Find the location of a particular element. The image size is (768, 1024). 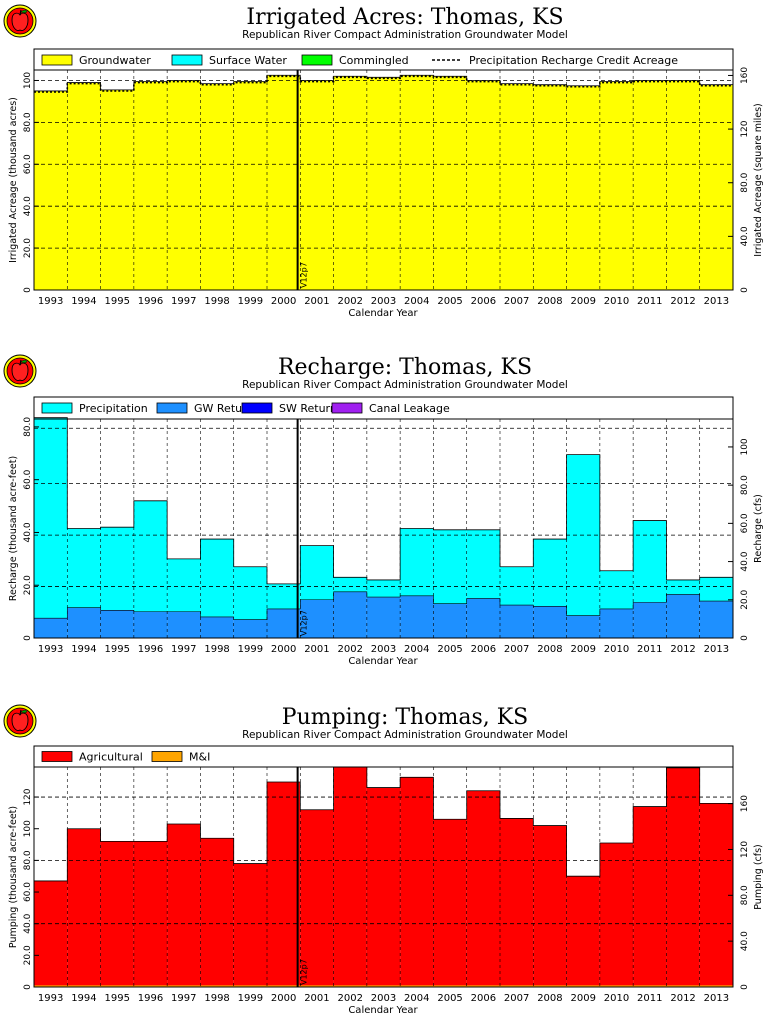

y-tick-label: 0 is located at coordinates (28, 987).